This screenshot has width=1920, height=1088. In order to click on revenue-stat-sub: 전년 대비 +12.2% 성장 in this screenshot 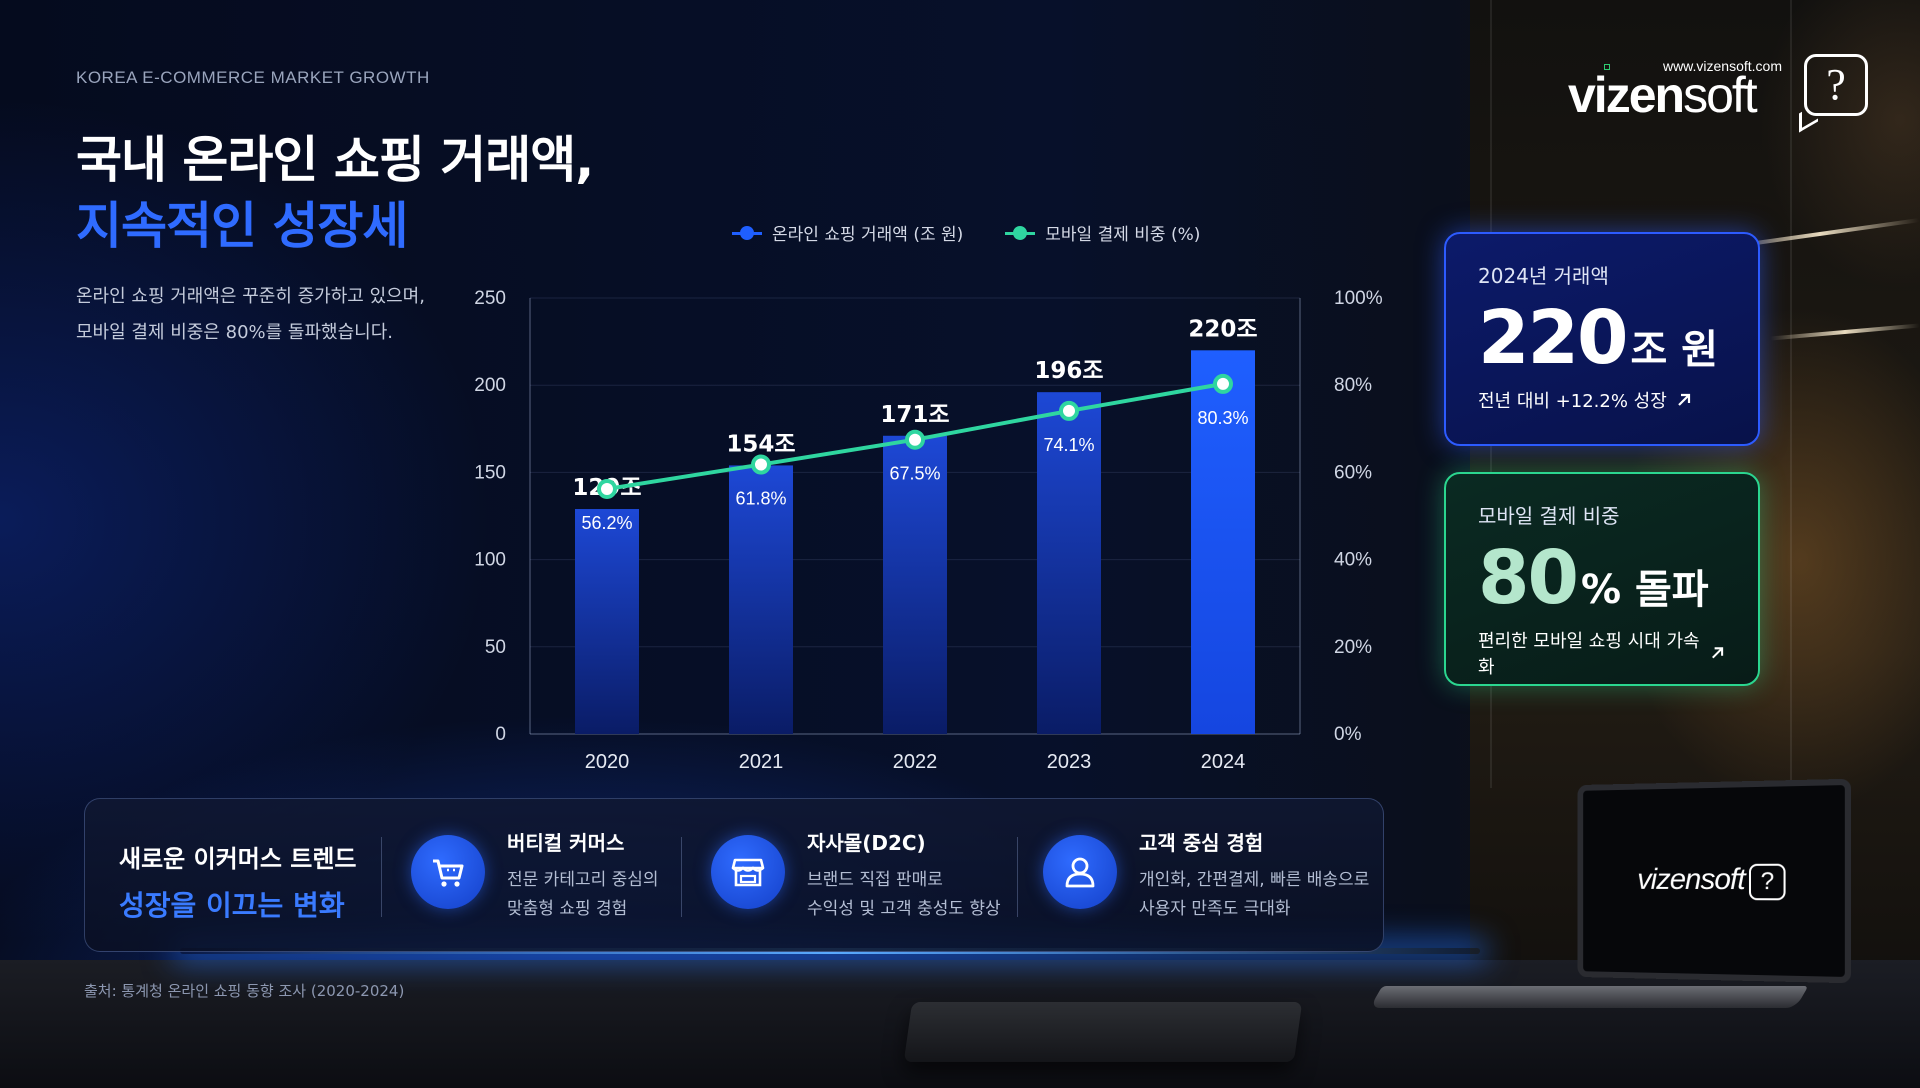, I will do `click(1602, 400)`.